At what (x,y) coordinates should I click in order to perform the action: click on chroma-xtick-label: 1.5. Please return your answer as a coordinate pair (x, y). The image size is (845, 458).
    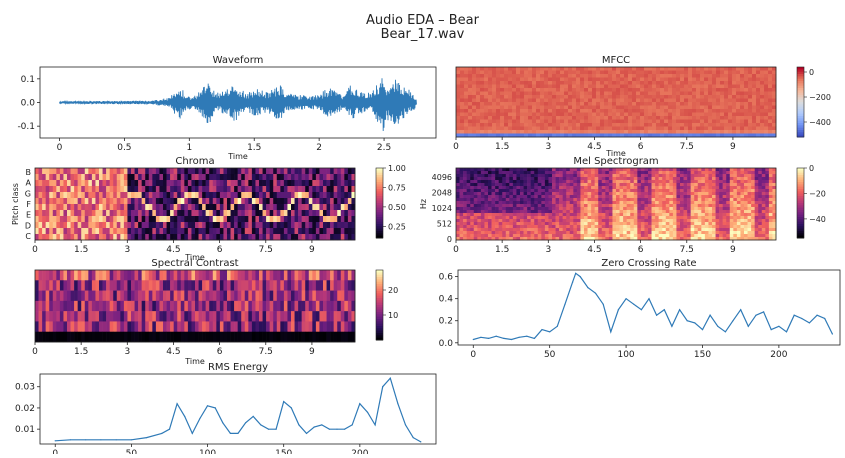
    Looking at the image, I should click on (81, 250).